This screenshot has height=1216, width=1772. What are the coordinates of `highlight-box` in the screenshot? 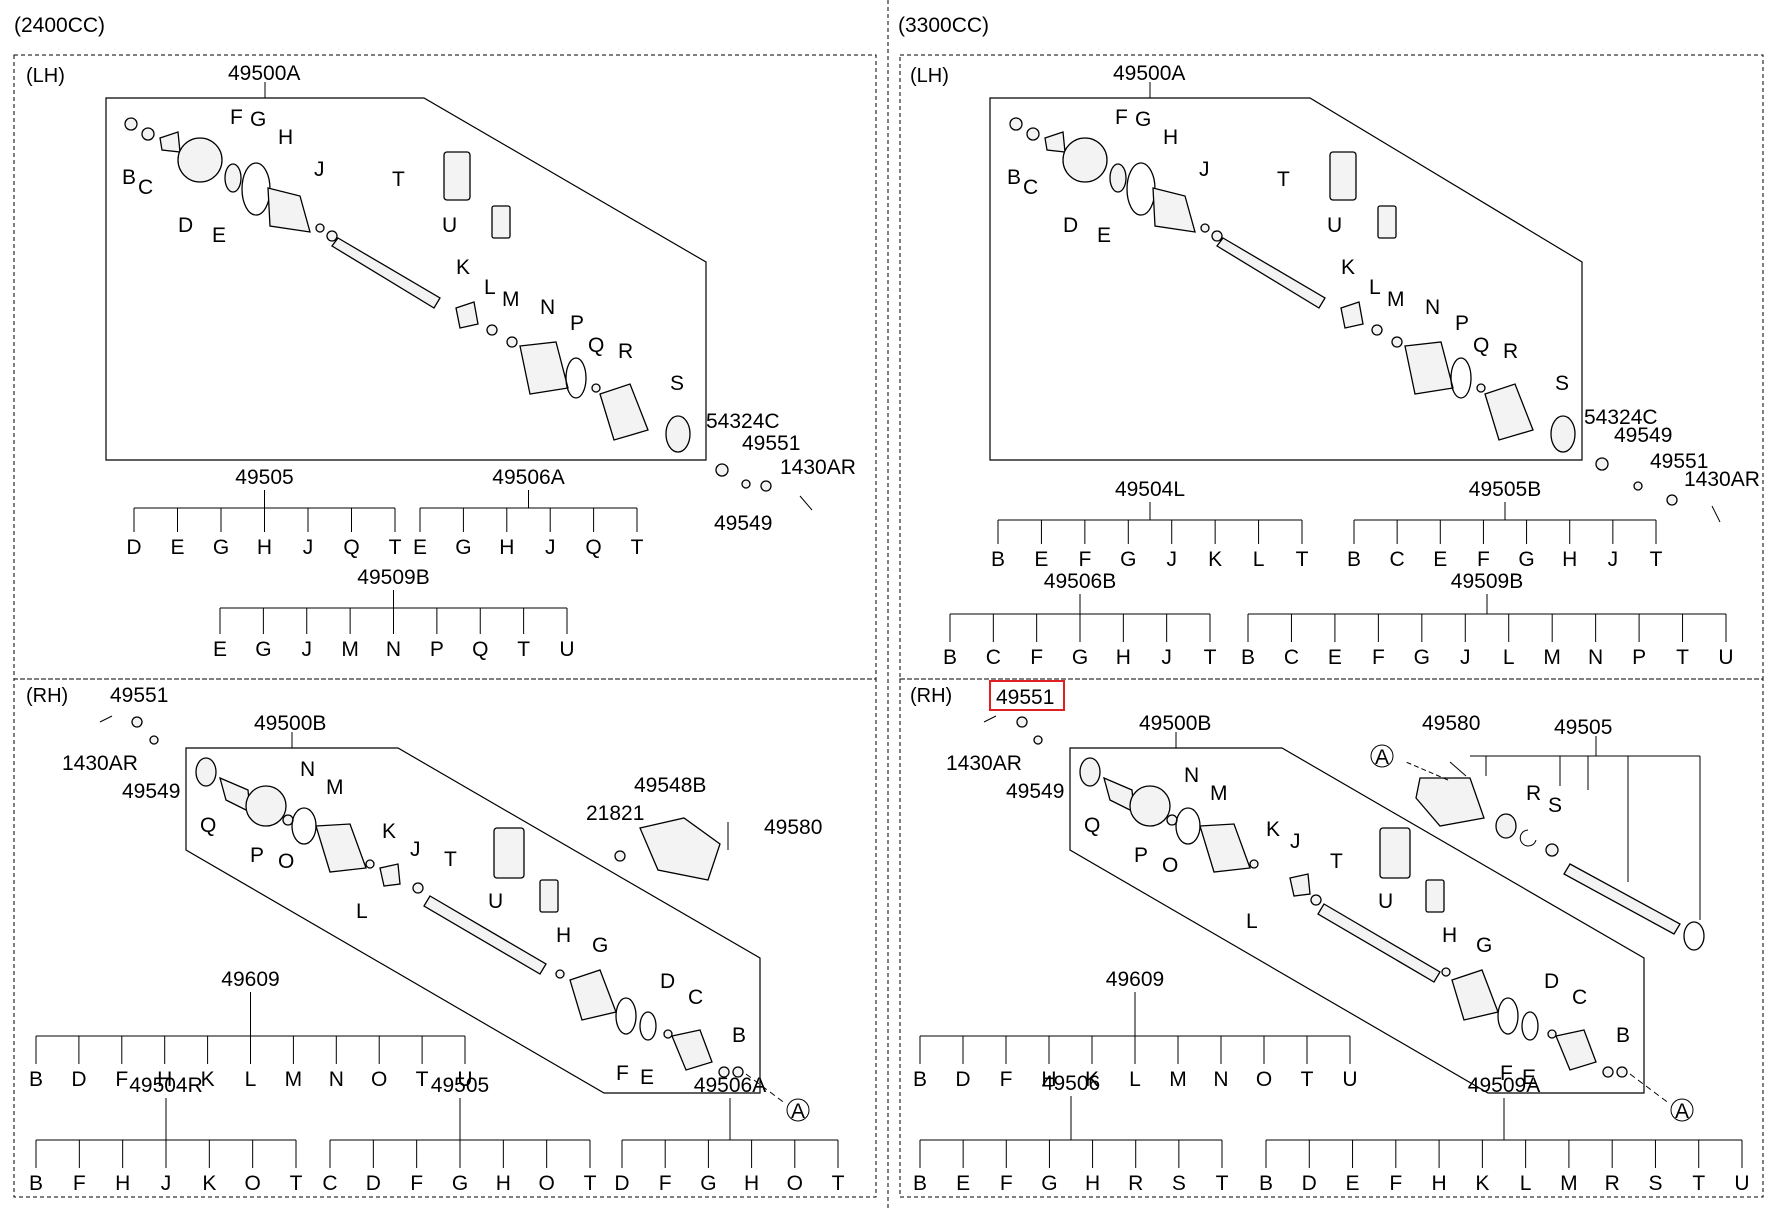 It's located at (1027, 695).